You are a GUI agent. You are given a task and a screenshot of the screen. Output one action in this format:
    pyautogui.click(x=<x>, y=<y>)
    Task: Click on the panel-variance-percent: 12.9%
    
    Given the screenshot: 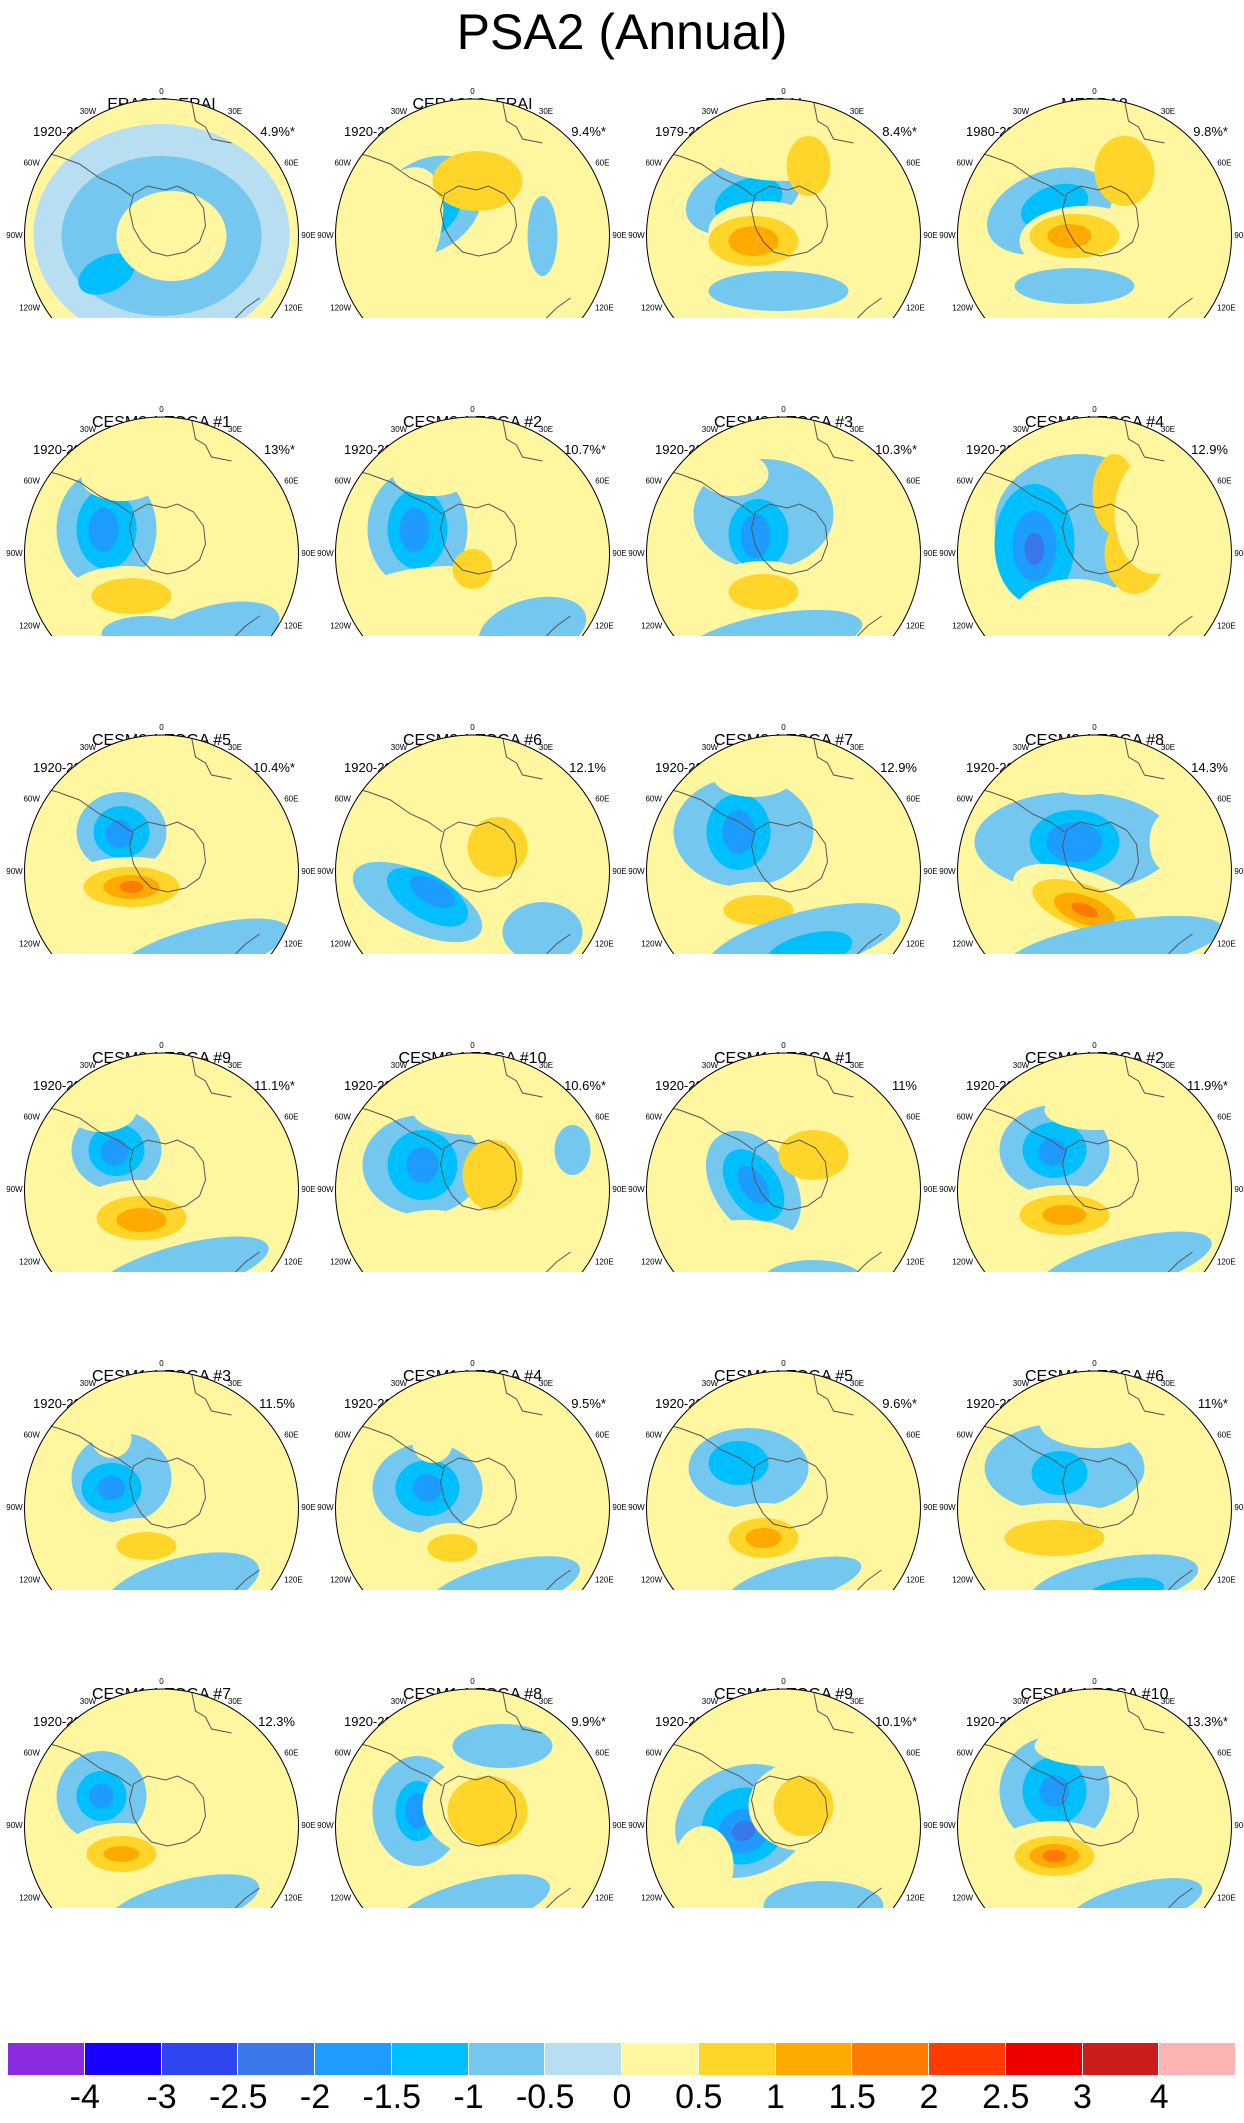 What is the action you would take?
    pyautogui.click(x=1209, y=449)
    